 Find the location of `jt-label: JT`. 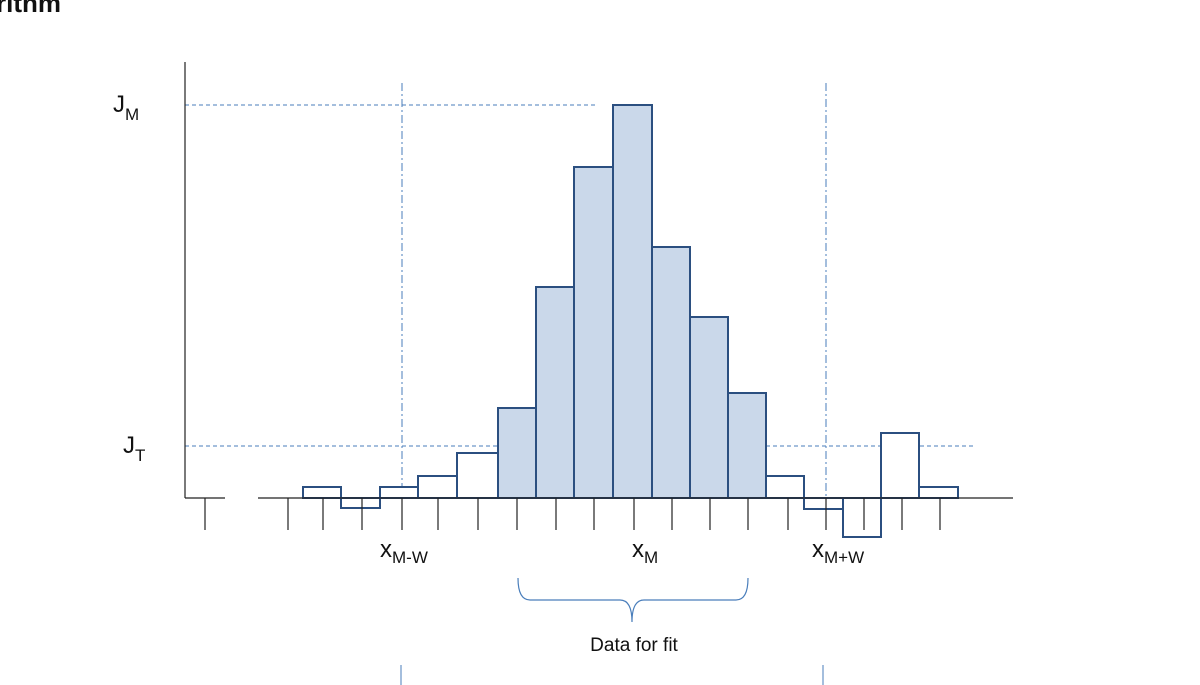

jt-label: JT is located at coordinates (134, 448).